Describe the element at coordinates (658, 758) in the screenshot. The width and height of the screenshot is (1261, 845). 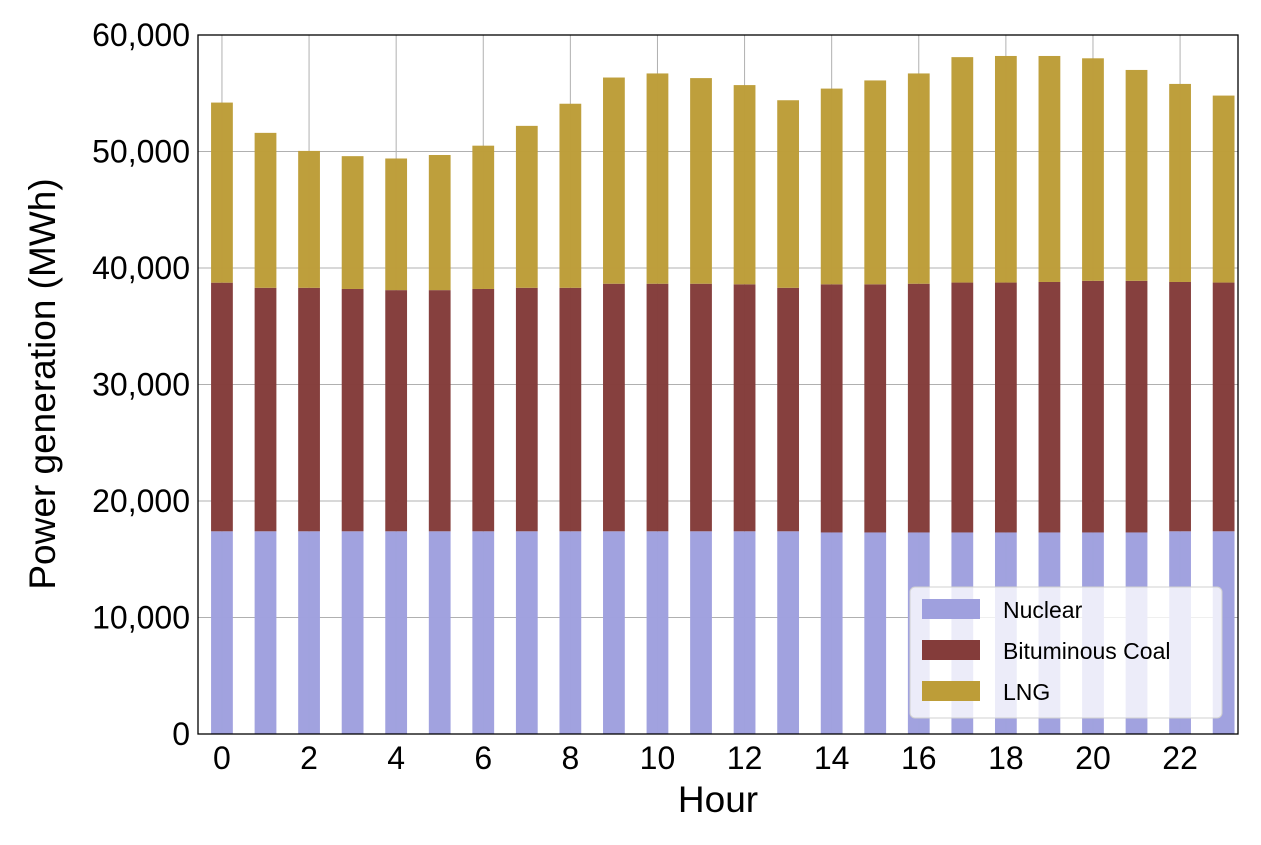
I see `x-tick-label: 10` at that location.